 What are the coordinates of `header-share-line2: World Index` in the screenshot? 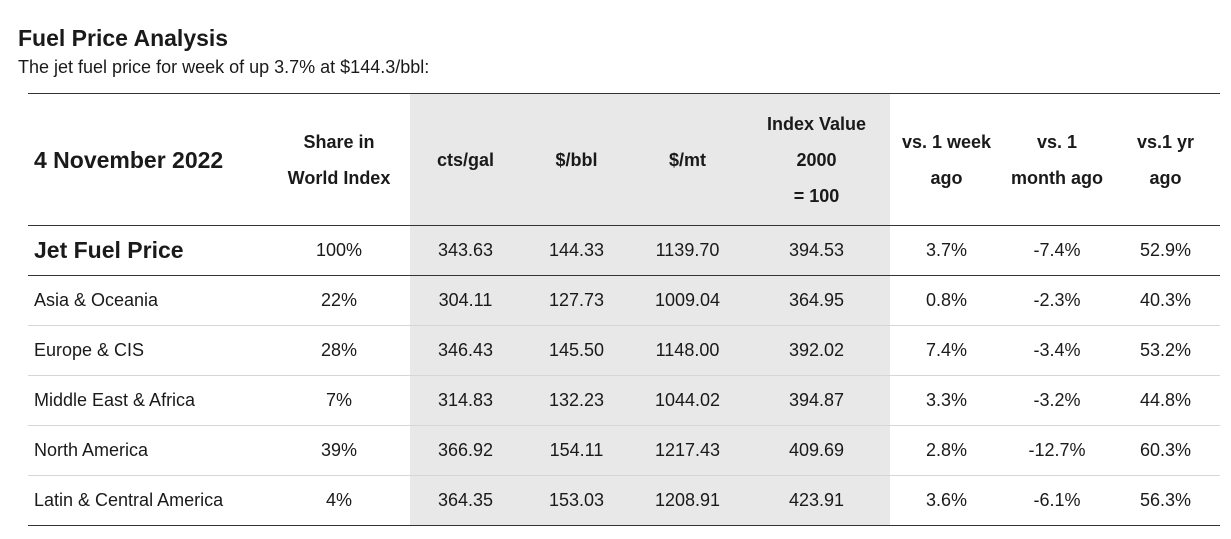 It's located at (339, 177).